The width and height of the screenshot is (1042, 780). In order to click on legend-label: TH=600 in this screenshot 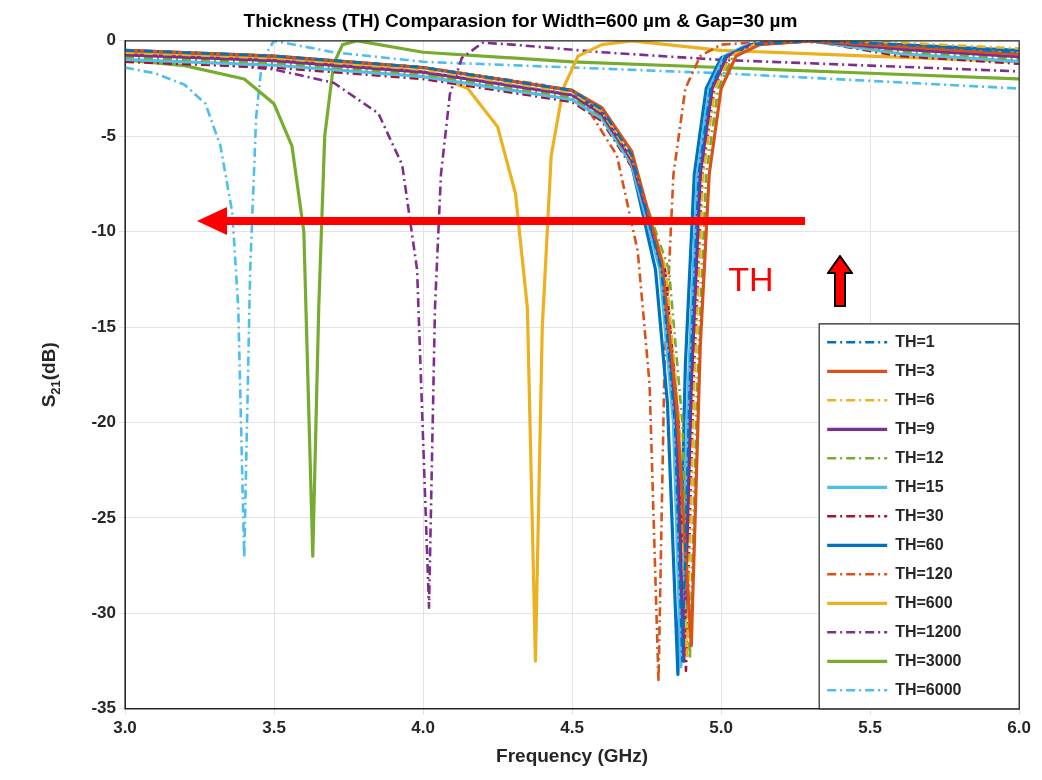, I will do `click(924, 602)`.